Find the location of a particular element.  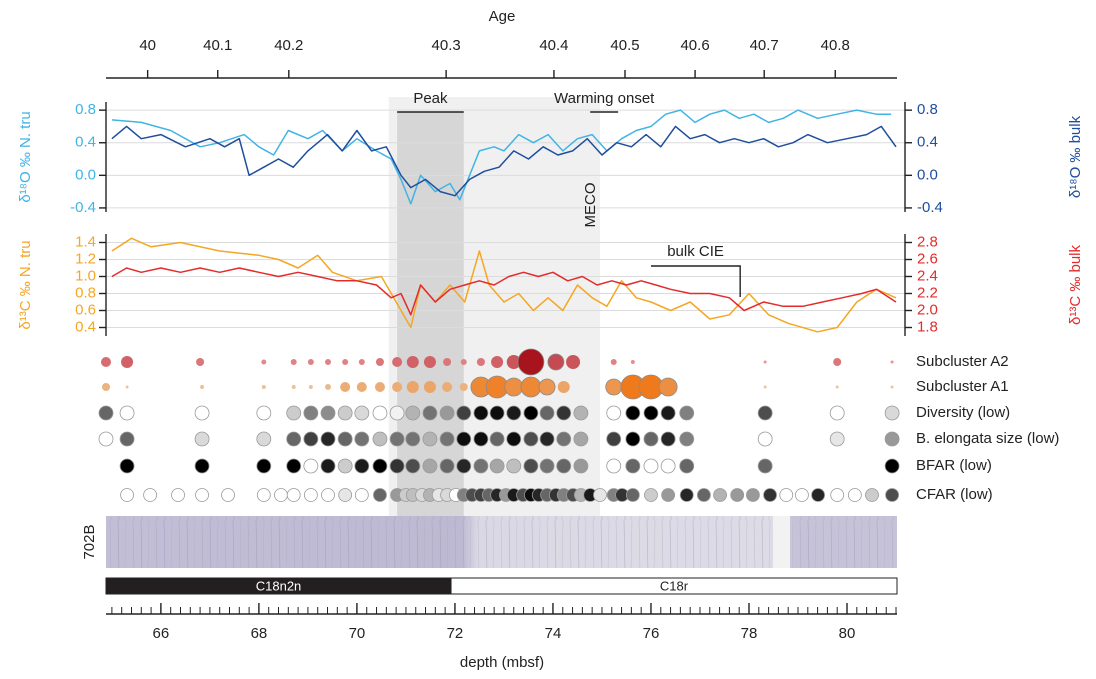

row-label: Diversity (low) is located at coordinates (963, 412).